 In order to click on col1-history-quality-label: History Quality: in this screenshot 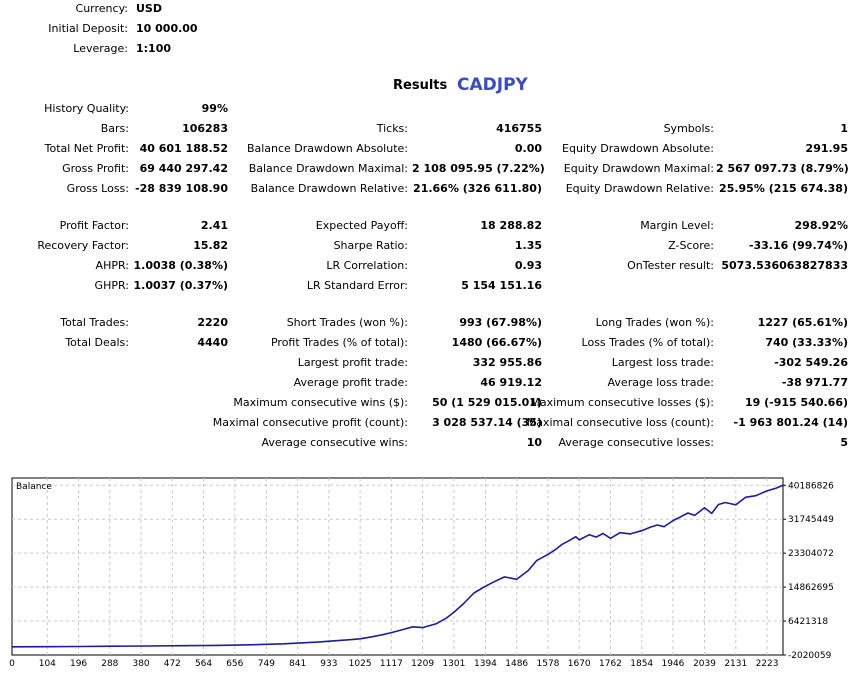, I will do `click(86, 108)`.